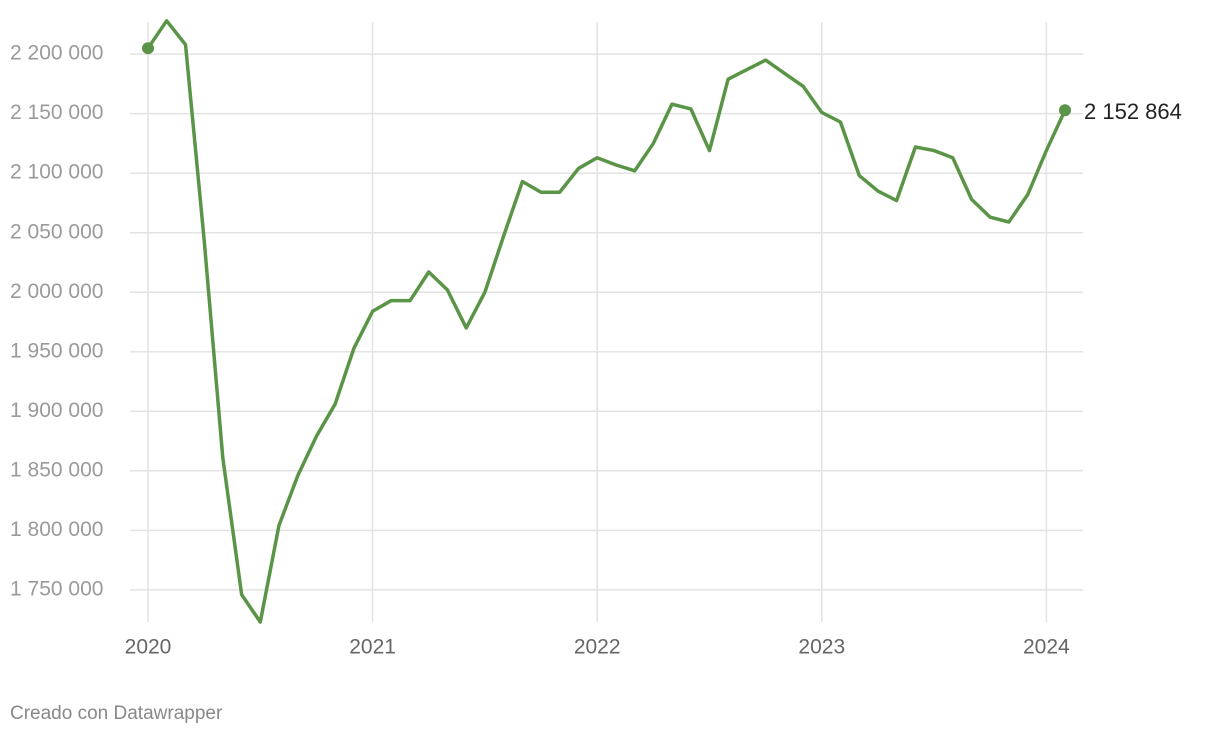 The image size is (1220, 738). I want to click on y-tick-label: 2 050 000, so click(56, 231).